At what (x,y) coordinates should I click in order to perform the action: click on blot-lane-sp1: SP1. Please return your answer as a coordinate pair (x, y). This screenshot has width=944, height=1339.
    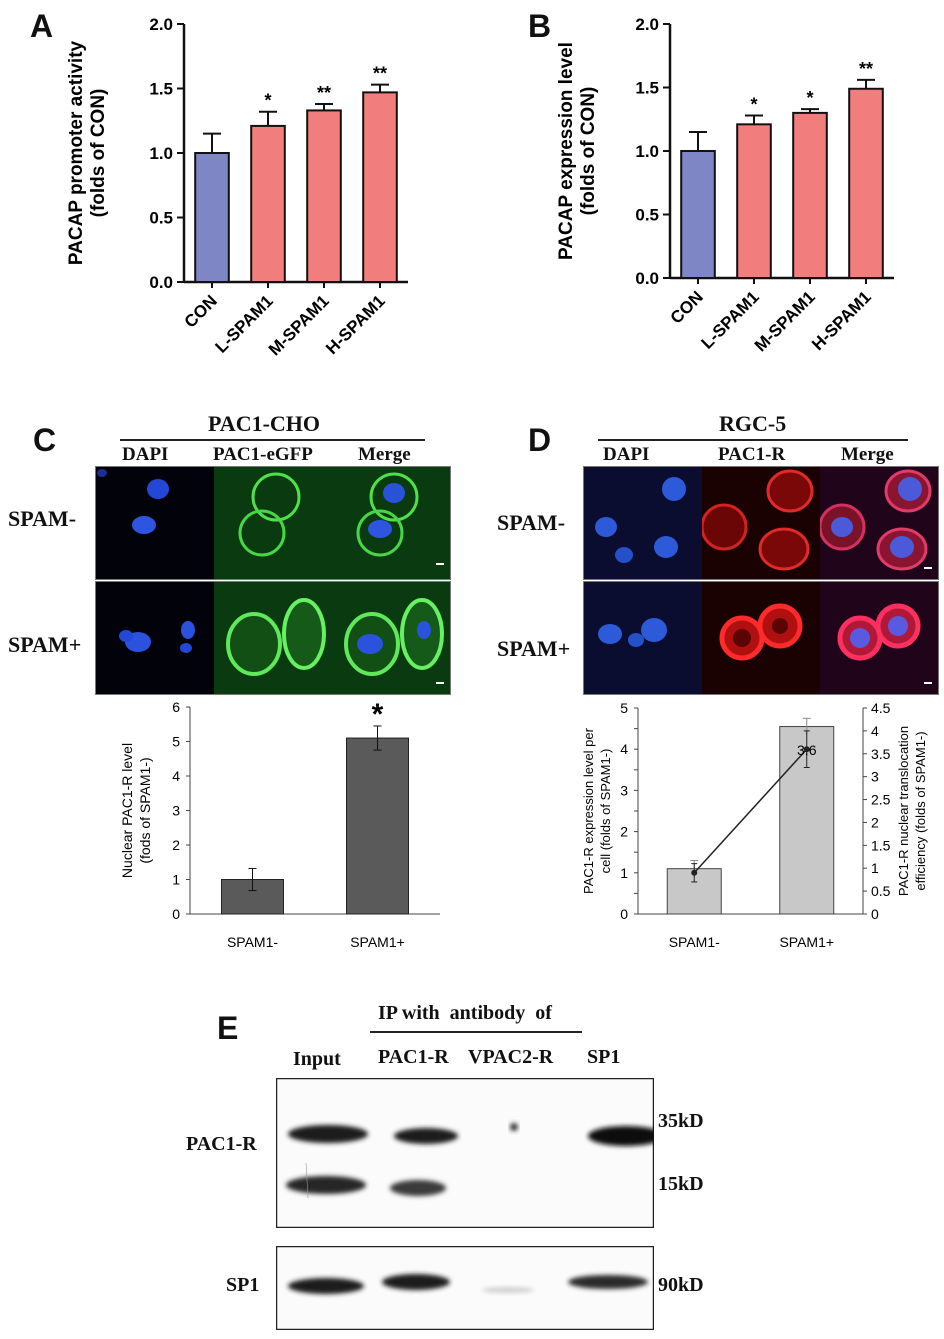
    Looking at the image, I should click on (604, 1057).